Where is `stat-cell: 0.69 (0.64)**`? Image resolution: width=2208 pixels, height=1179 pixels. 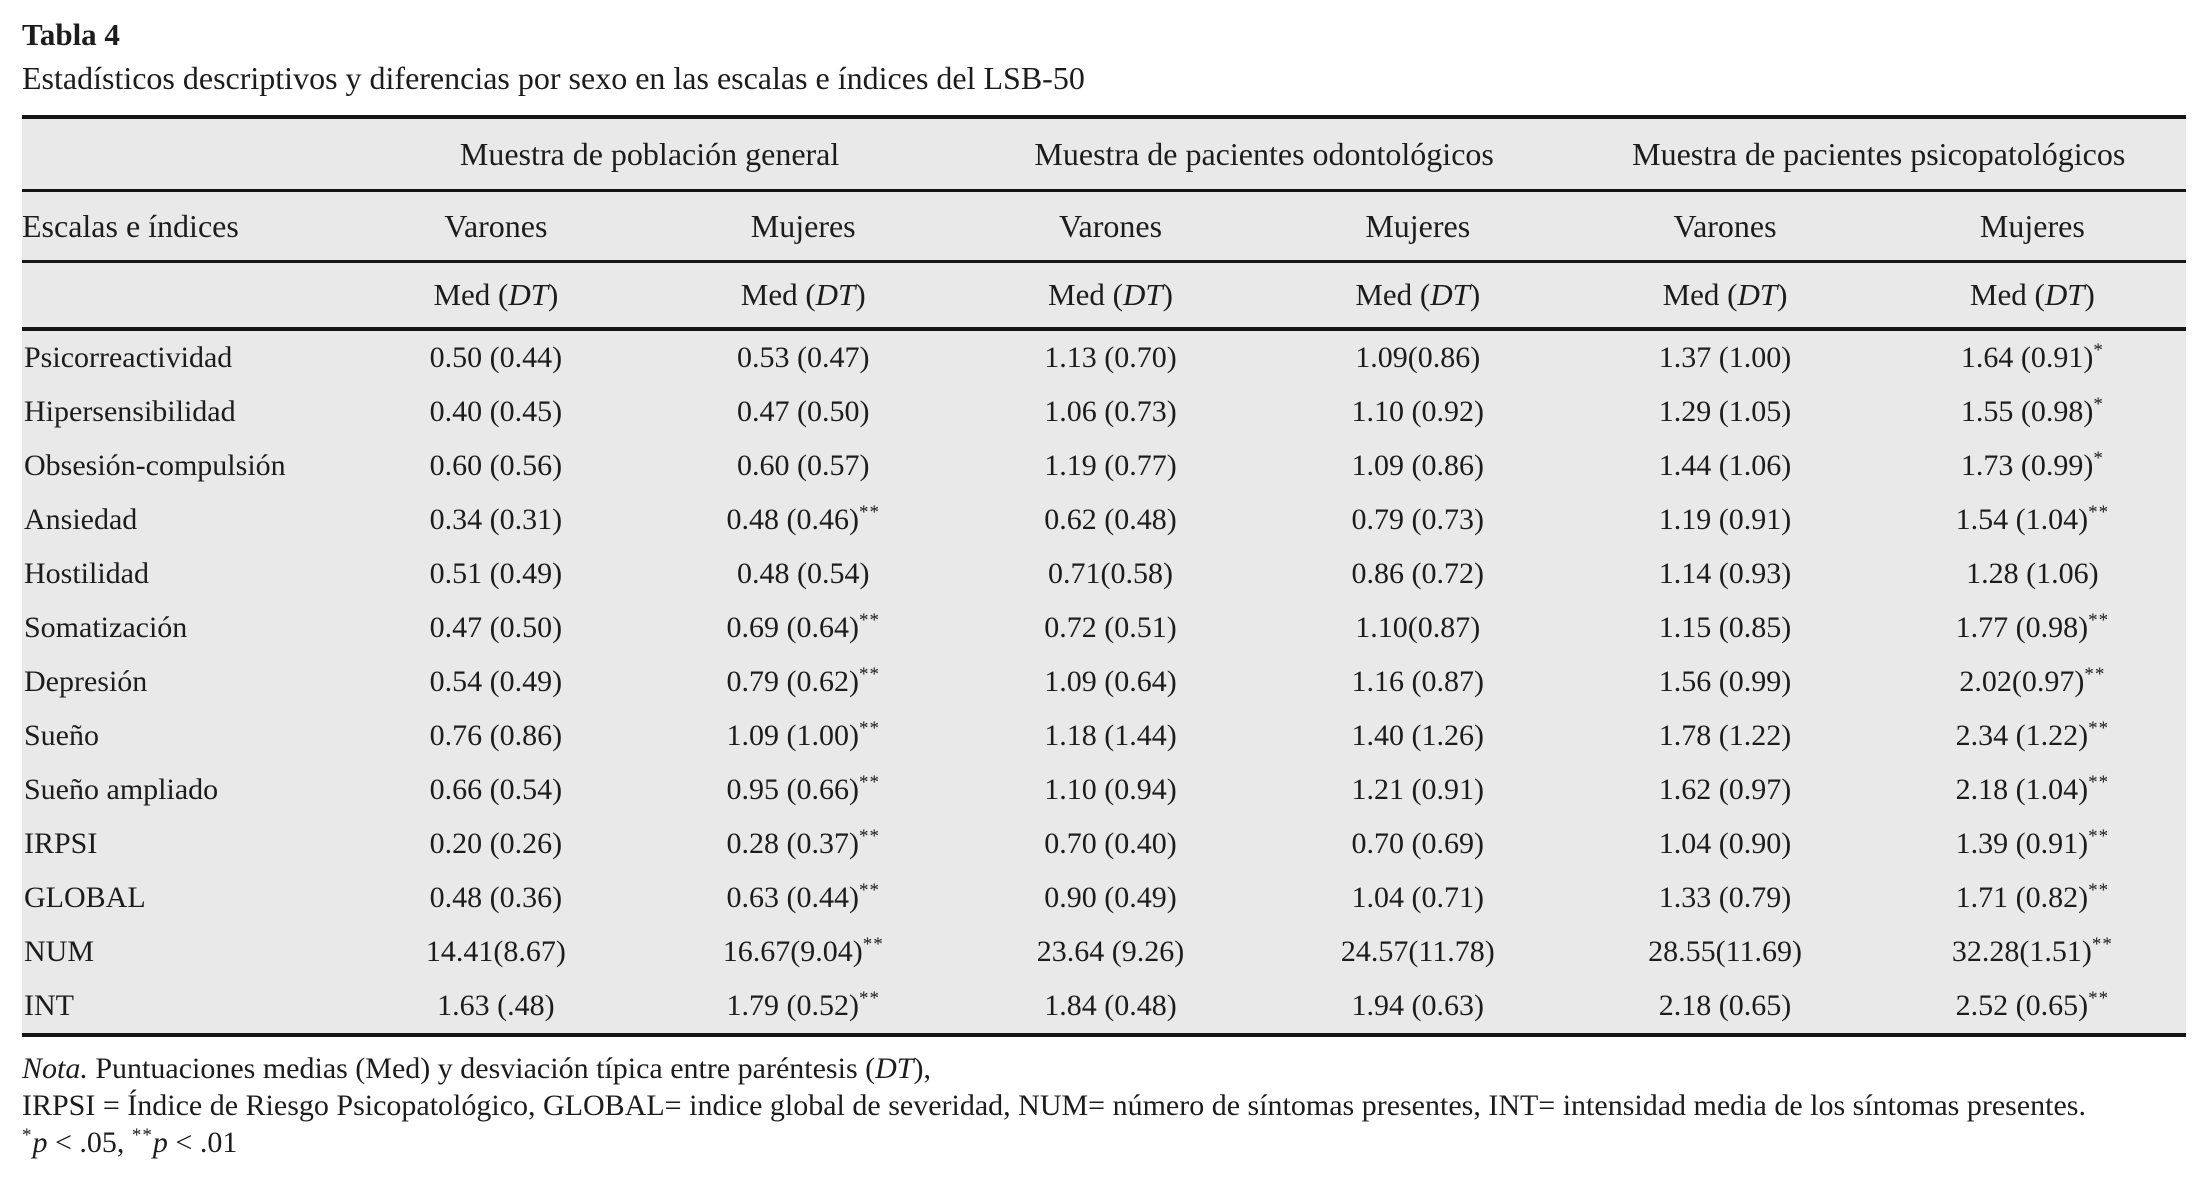 stat-cell: 0.69 (0.64)** is located at coordinates (803, 627).